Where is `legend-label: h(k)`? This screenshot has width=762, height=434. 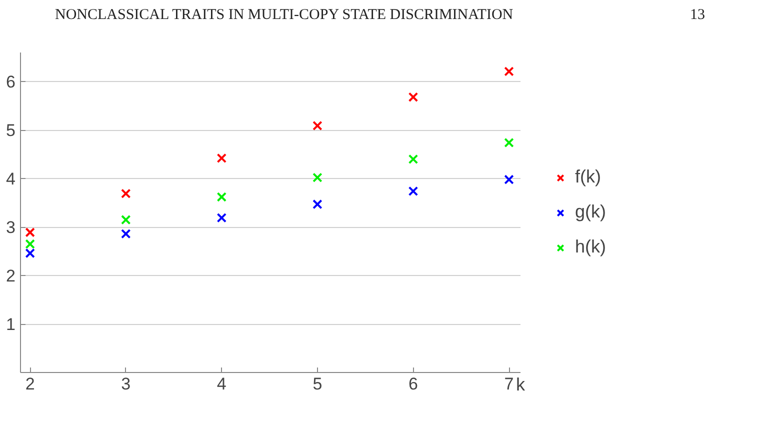
legend-label: h(k) is located at coordinates (590, 247).